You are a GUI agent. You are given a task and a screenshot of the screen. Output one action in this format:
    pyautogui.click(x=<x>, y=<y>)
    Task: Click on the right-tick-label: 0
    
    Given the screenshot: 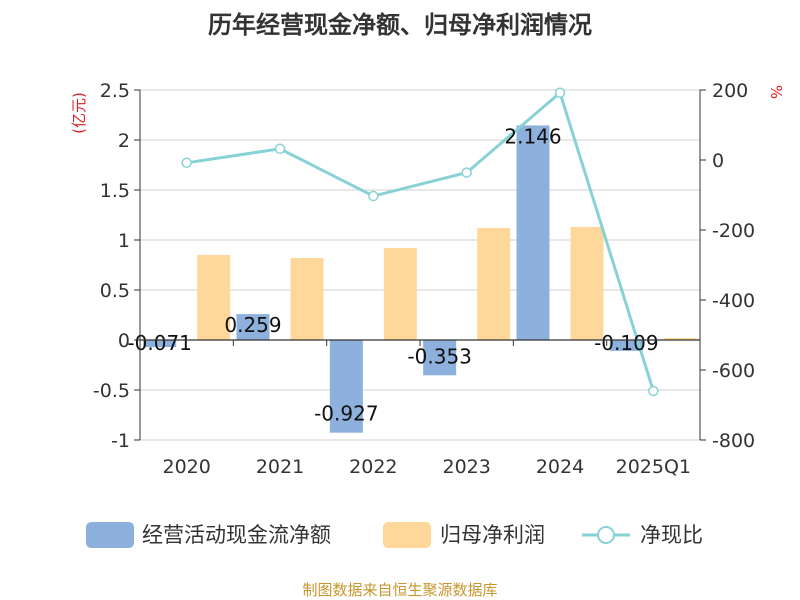 What is the action you would take?
    pyautogui.click(x=718, y=161)
    